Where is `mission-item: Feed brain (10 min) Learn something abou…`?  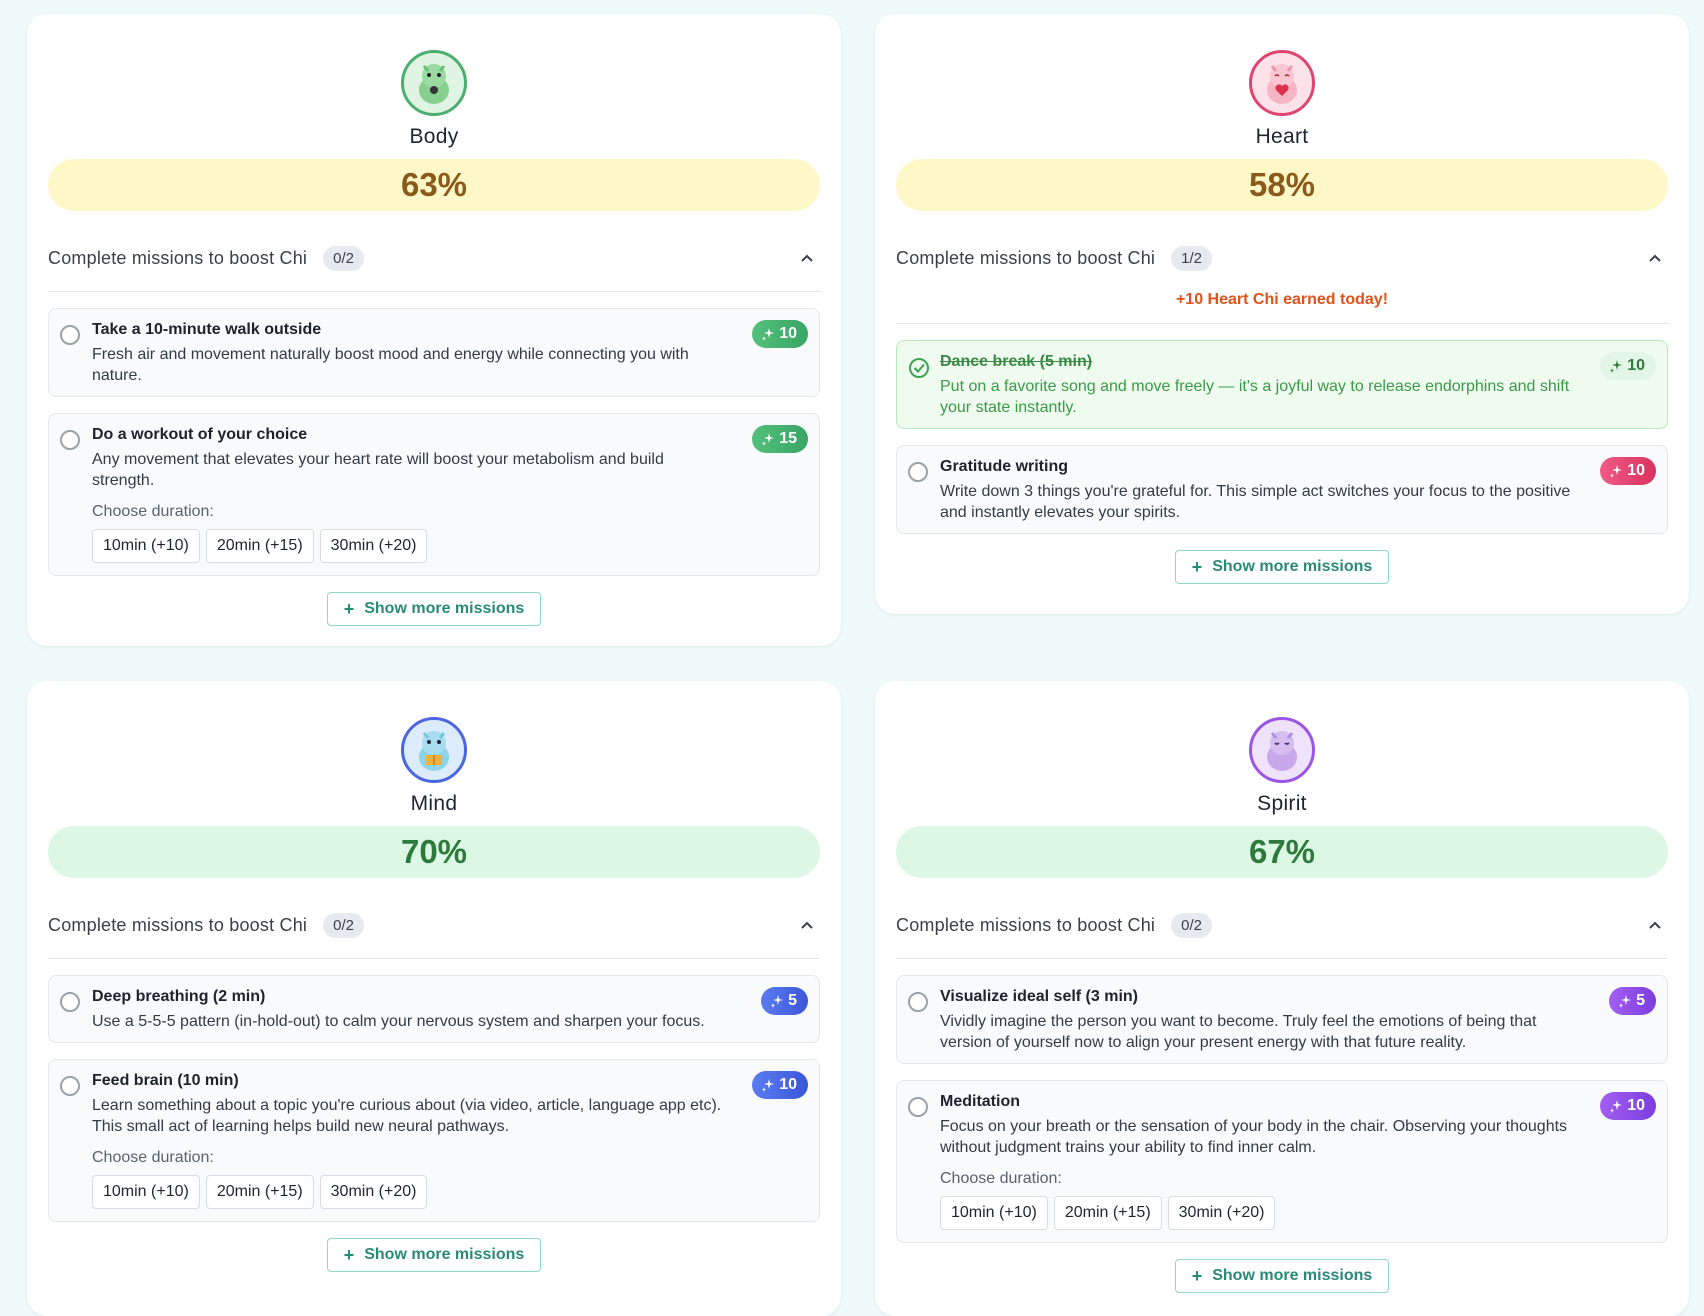 mission-item: Feed brain (10 min) Learn something abou… is located at coordinates (434, 1140).